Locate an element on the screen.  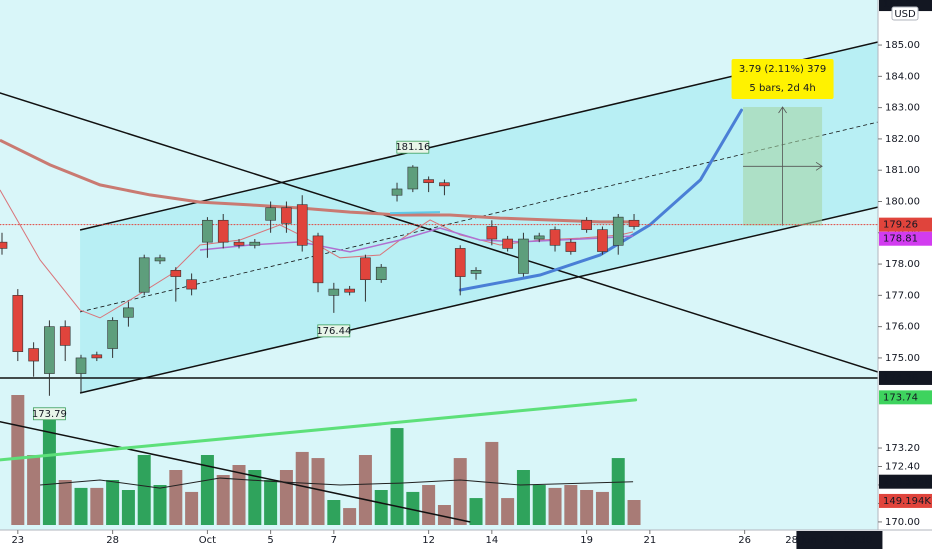
price-label: 174.36 is located at coordinates (900, 378).